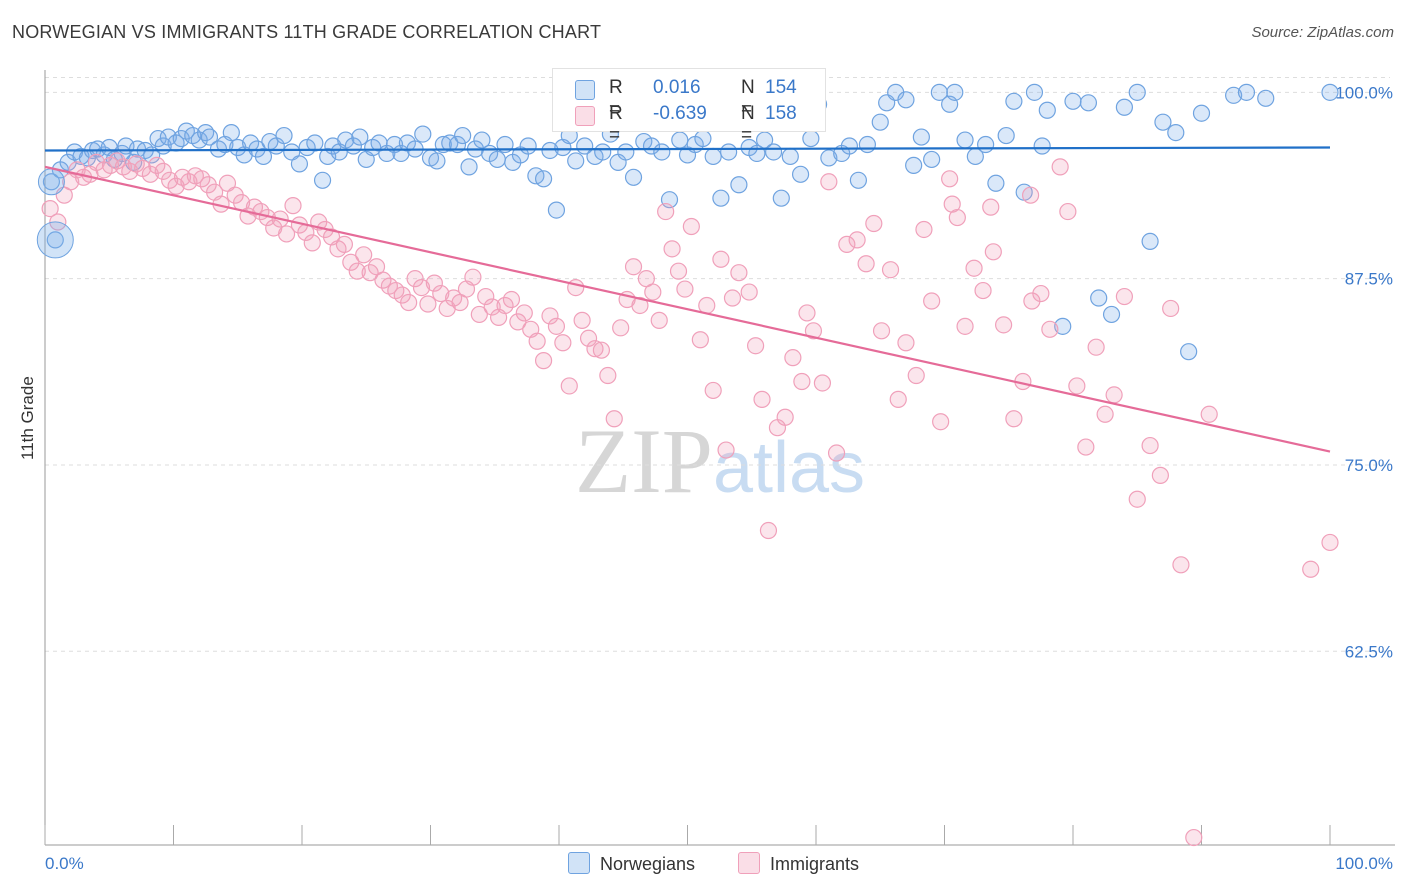 This screenshot has height=892, width=1406. What do you see at coordinates (680, 113) in the screenshot?
I see `r-value: -0.639` at bounding box center [680, 113].